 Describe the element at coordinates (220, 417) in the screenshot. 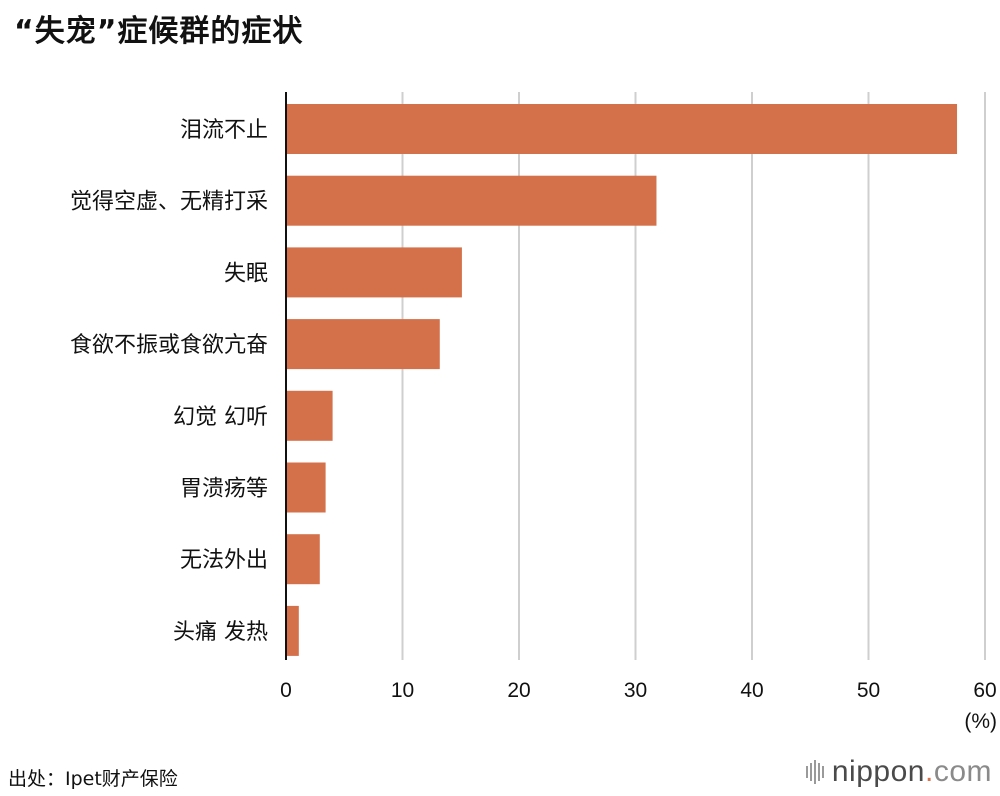

I see `category-label: 幻觉 幻听` at that location.